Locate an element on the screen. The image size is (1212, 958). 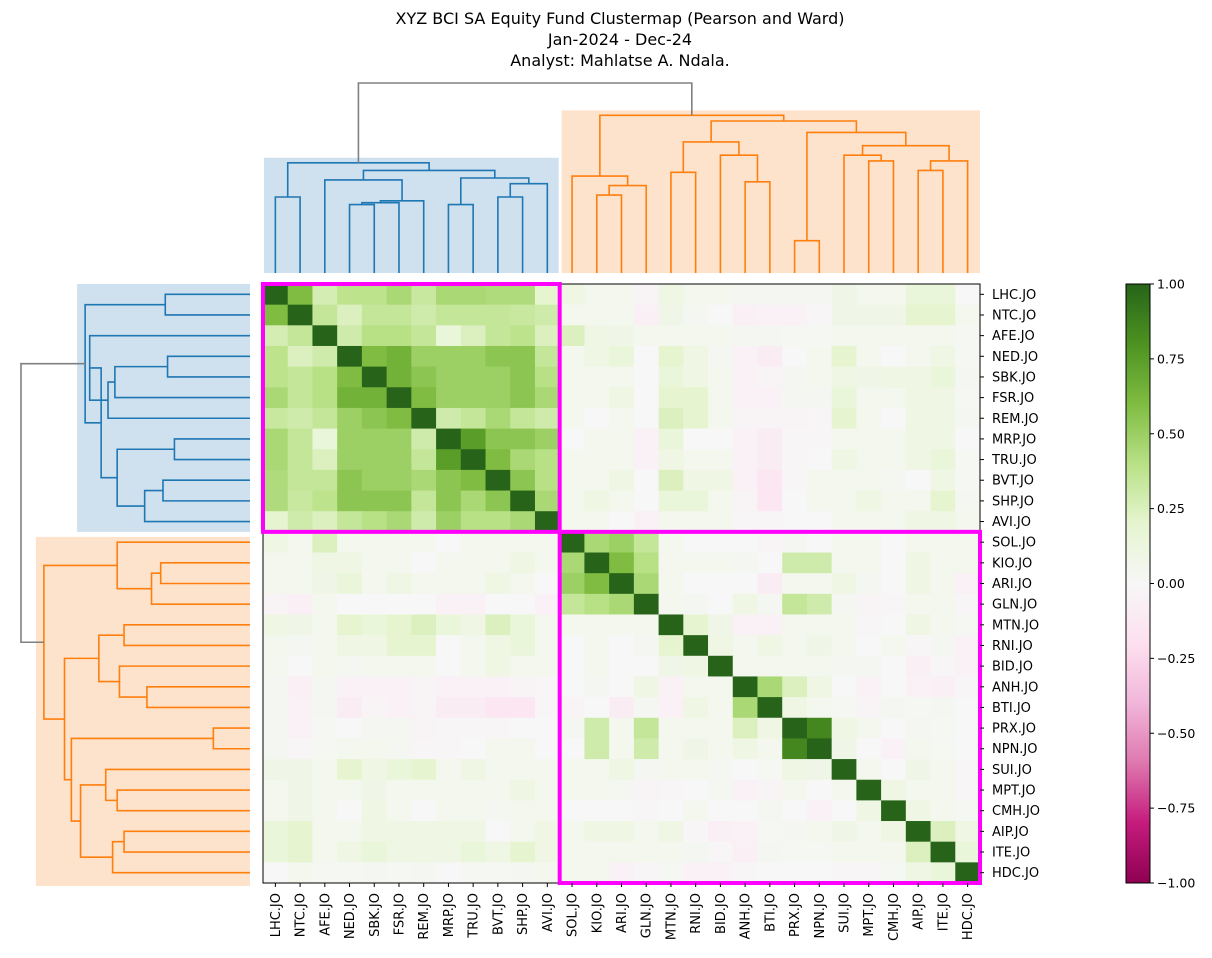
colorbar-tick-label: 0.00 is located at coordinates (1171, 583).